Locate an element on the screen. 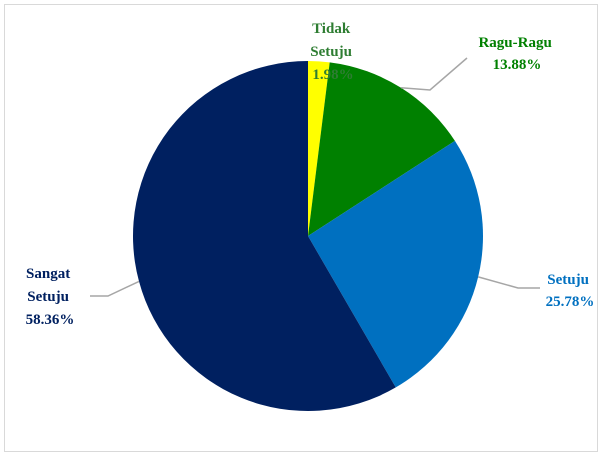 The width and height of the screenshot is (604, 458). pie-slice-ragu-ragu is located at coordinates (381, 149).